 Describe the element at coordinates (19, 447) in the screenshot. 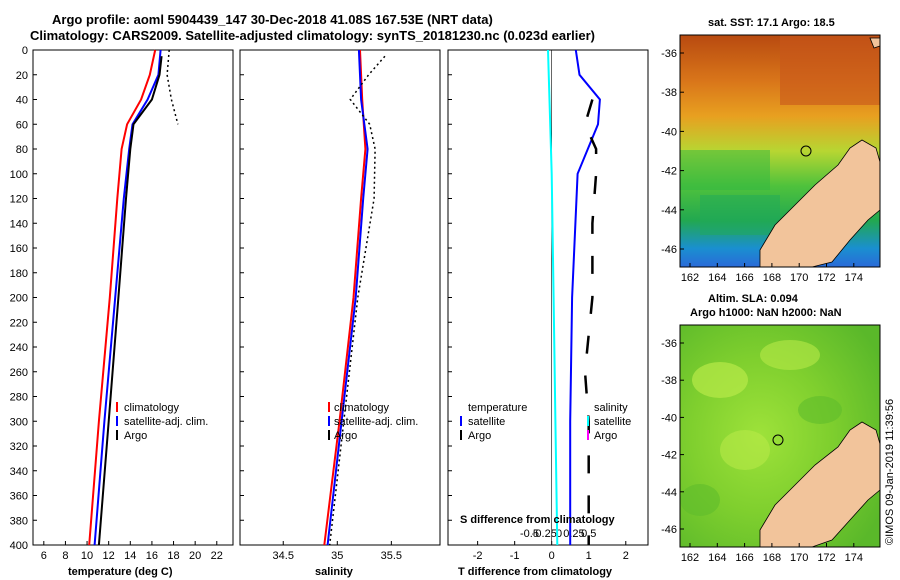

I see `depth-tick-label: 320` at that location.